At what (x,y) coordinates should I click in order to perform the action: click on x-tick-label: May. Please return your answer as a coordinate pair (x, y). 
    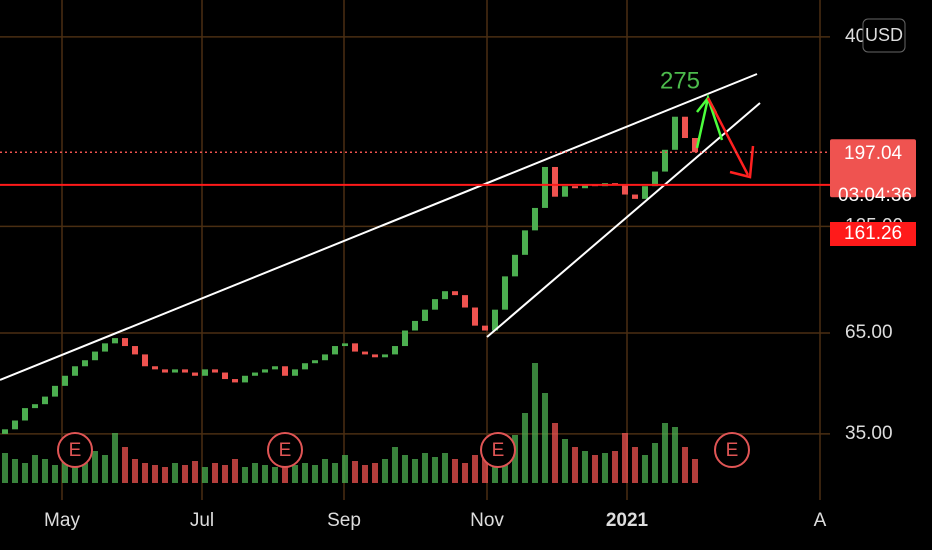
    Looking at the image, I should click on (62, 520).